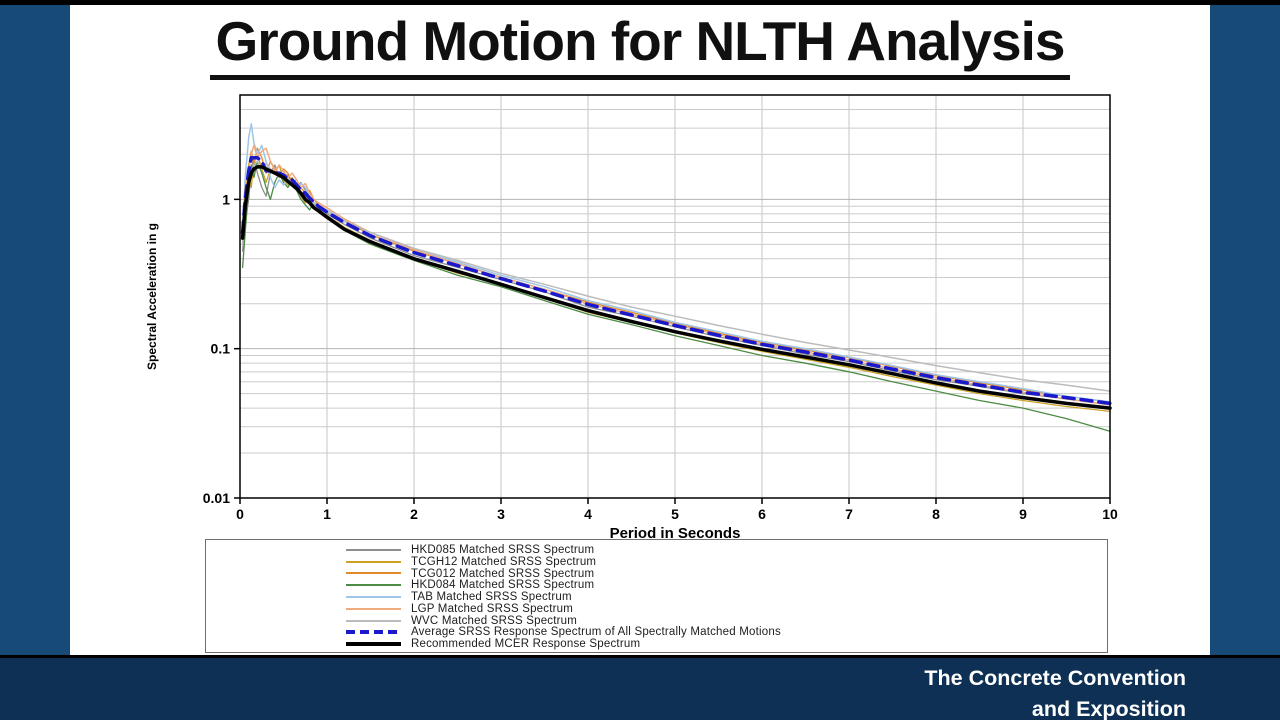 The height and width of the screenshot is (720, 1280). What do you see at coordinates (656, 562) in the screenshot?
I see `legend-row: TCGH12 Matched SRSS Spectrum` at bounding box center [656, 562].